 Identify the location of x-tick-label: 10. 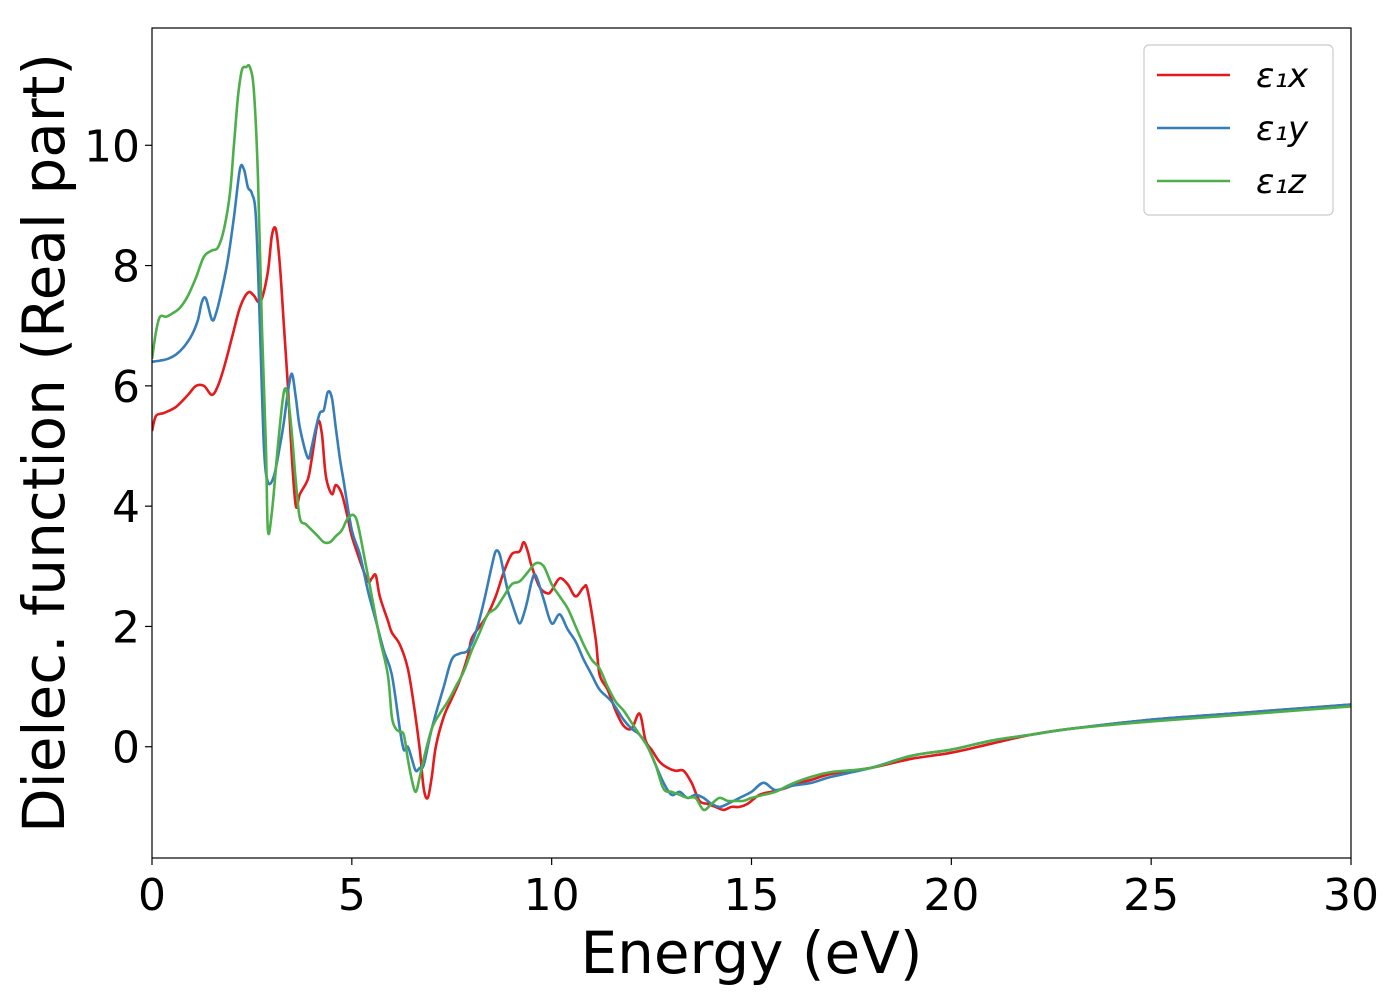
(552, 895).